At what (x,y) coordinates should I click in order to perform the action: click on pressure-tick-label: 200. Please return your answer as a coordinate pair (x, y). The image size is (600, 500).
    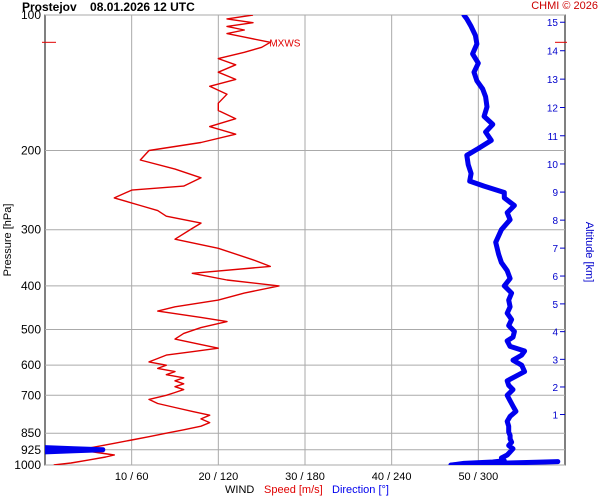
    Looking at the image, I should click on (31, 150).